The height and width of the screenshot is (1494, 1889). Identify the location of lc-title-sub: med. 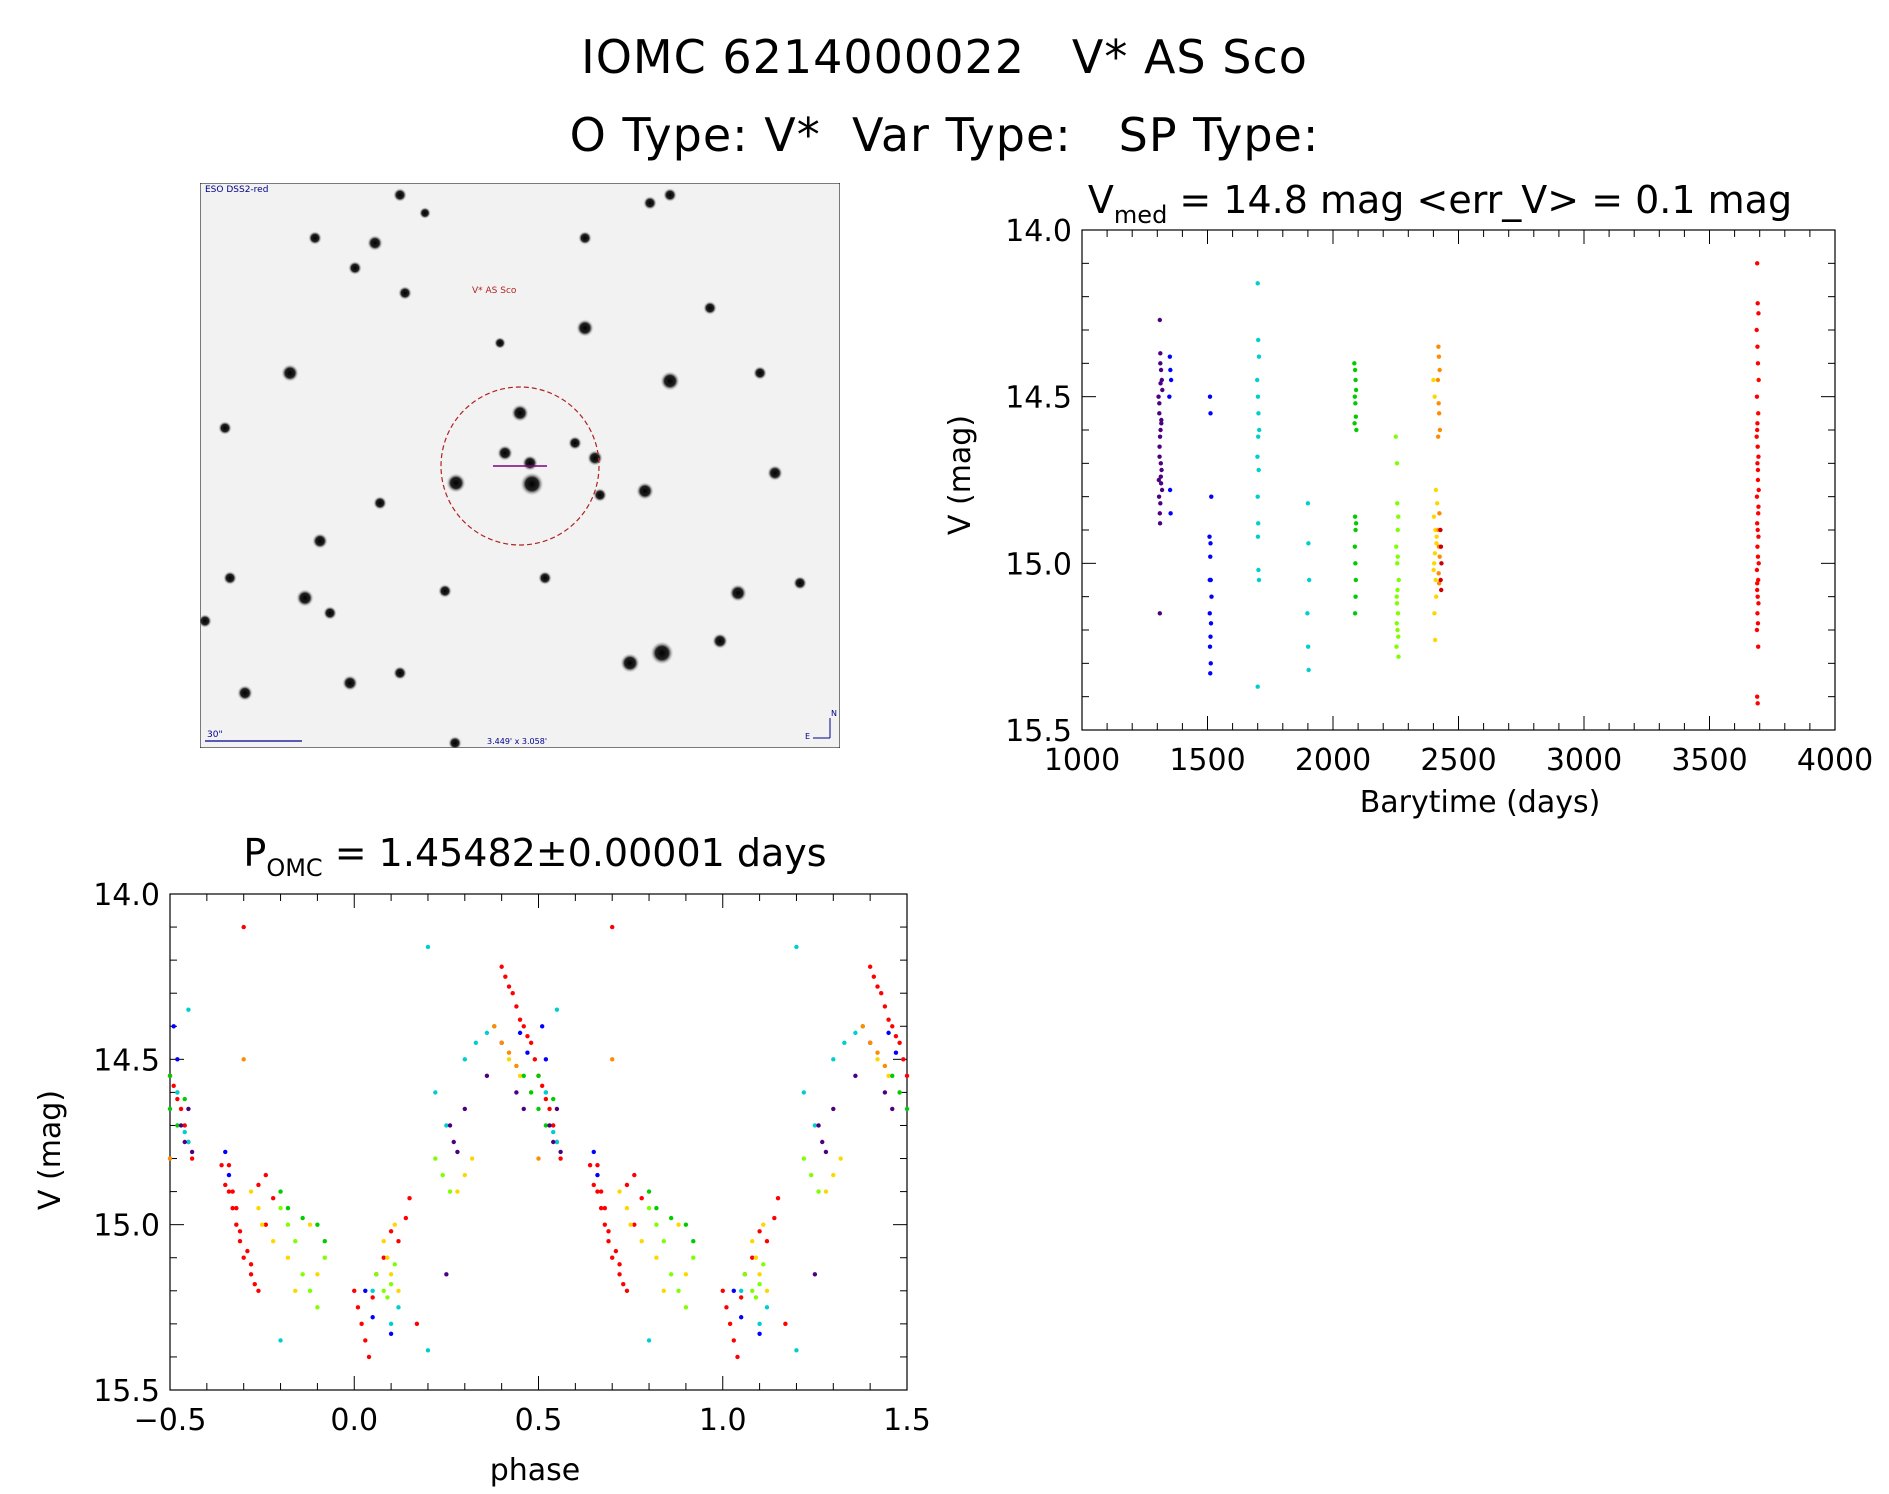
(1140, 215).